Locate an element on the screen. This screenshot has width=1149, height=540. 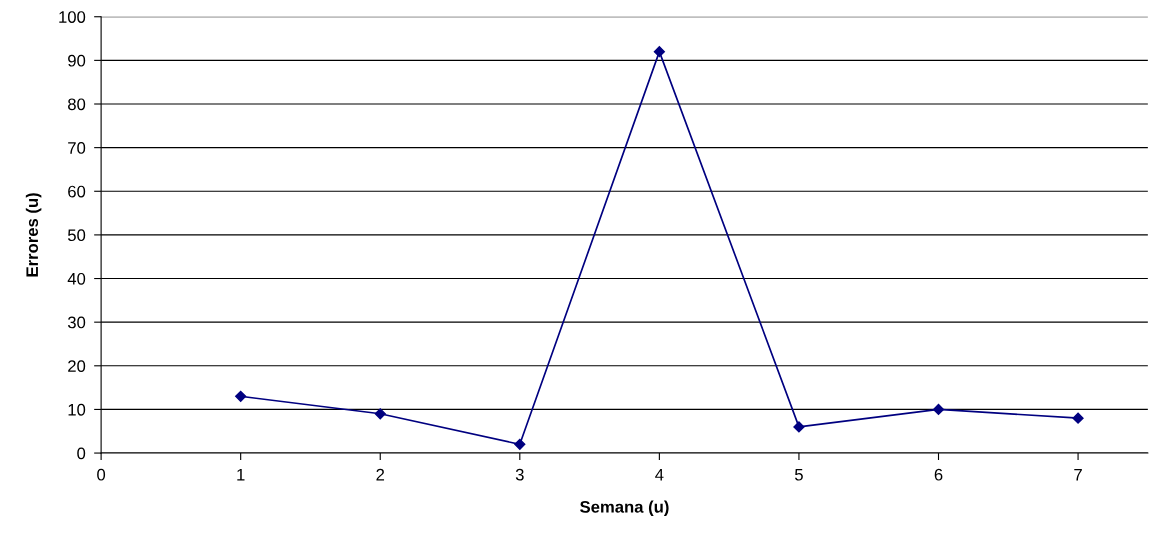
y-tick-label: 80 is located at coordinates (77, 104).